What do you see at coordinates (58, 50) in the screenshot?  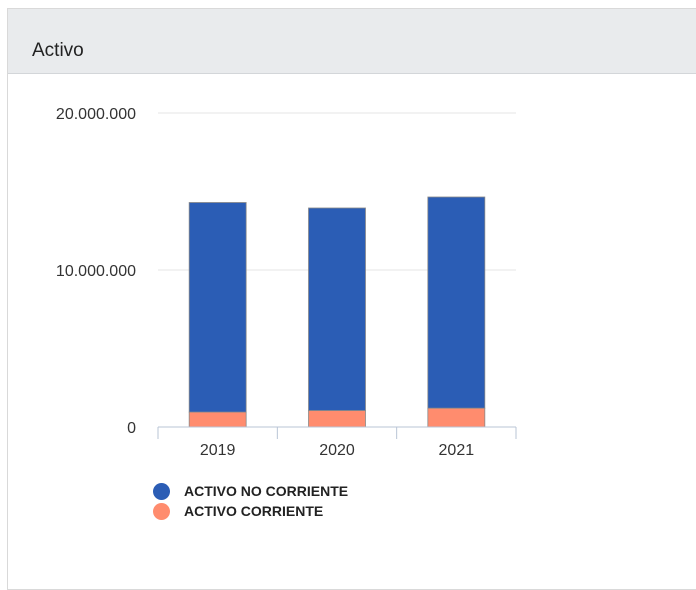 I see `panel-title: Activo` at bounding box center [58, 50].